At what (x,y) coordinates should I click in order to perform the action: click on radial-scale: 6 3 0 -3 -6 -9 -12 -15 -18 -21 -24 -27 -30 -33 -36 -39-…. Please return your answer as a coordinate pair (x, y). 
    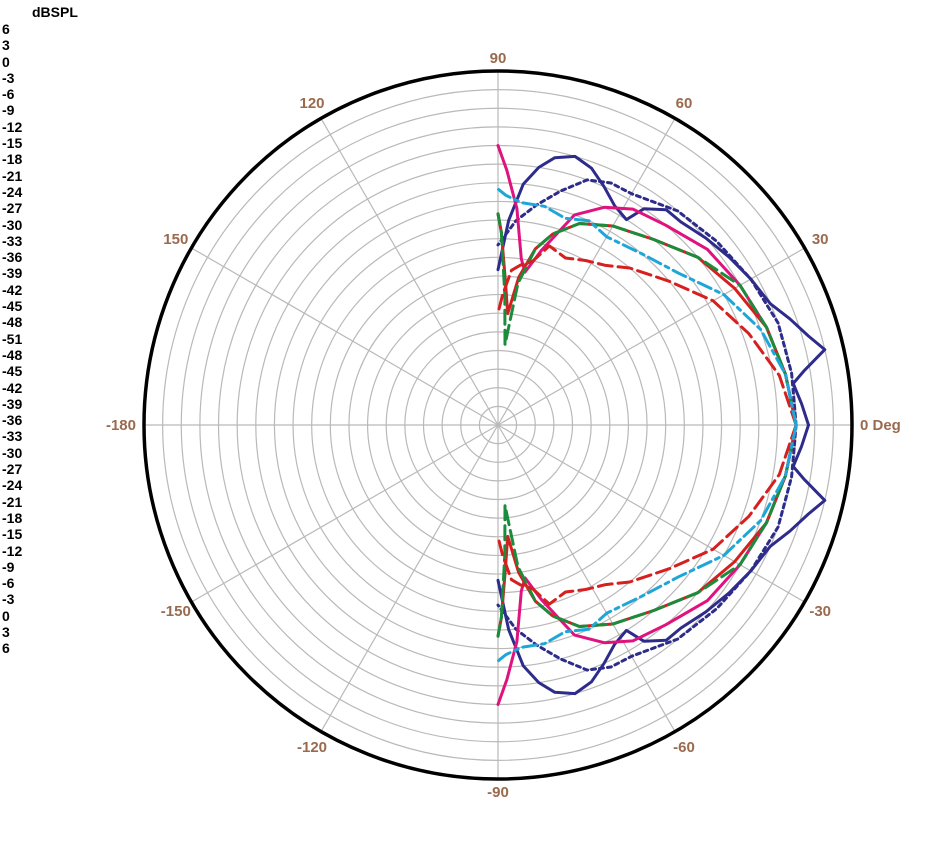
    Looking at the image, I should click on (26, 339).